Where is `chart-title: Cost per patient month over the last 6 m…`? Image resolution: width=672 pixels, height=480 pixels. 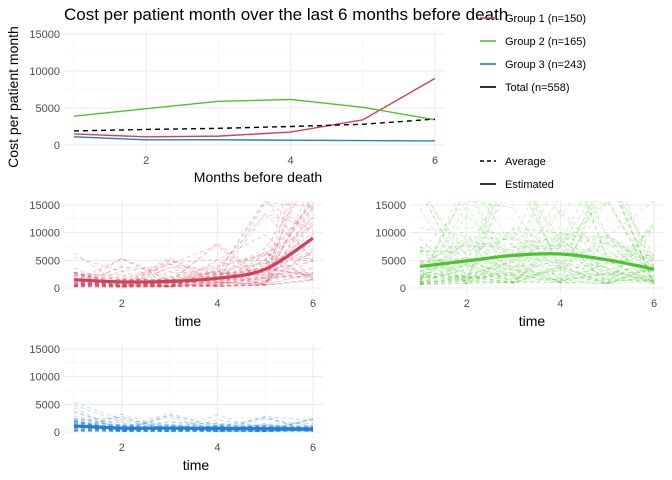 chart-title: Cost per patient month over the last 6 m… is located at coordinates (286, 14).